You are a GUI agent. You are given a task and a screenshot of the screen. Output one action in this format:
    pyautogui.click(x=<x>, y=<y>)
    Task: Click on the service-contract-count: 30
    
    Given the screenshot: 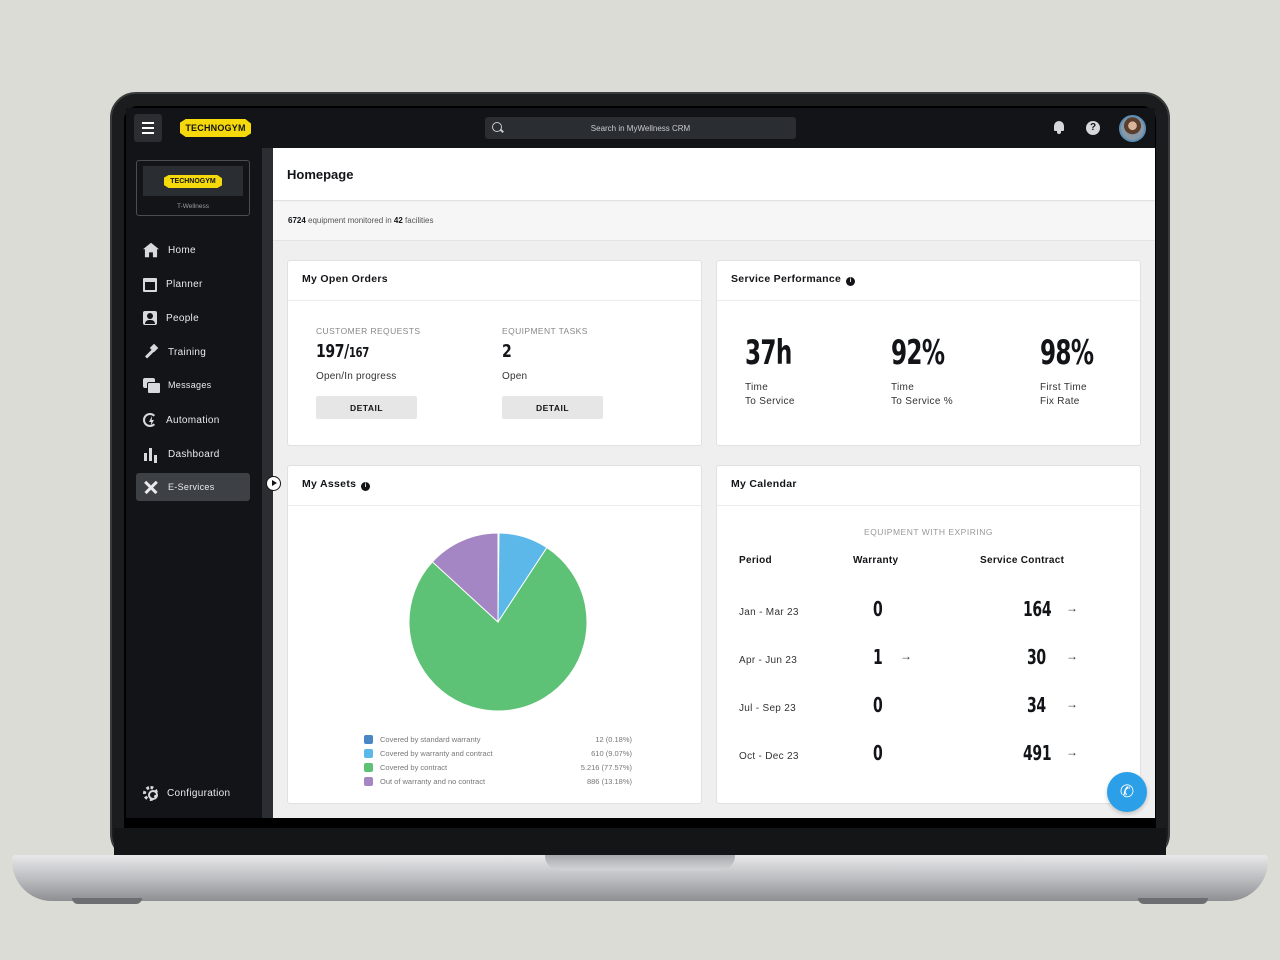 What is the action you would take?
    pyautogui.click(x=1036, y=657)
    